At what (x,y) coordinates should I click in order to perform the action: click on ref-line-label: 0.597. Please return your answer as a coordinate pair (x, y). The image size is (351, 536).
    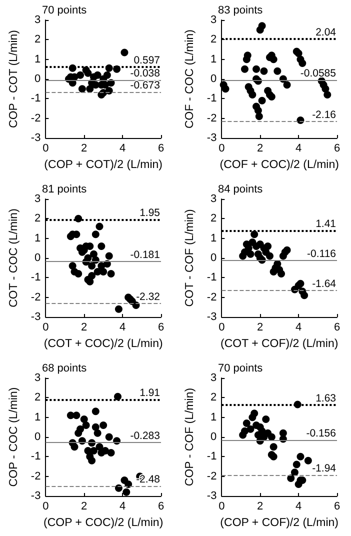
    Looking at the image, I should click on (147, 60).